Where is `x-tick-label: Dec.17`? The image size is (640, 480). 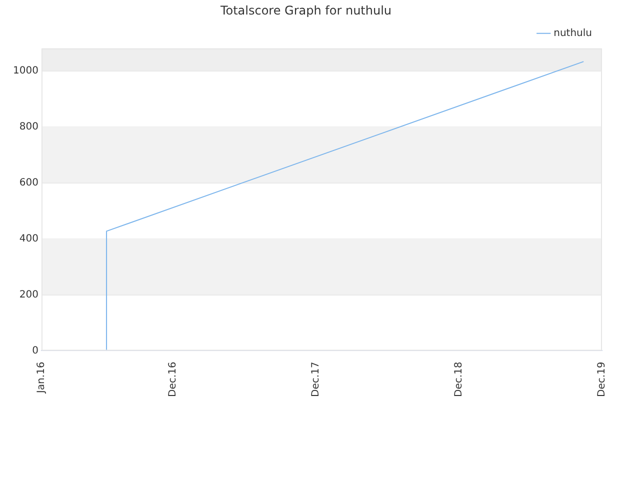 x-tick-label: Dec.17 is located at coordinates (316, 380).